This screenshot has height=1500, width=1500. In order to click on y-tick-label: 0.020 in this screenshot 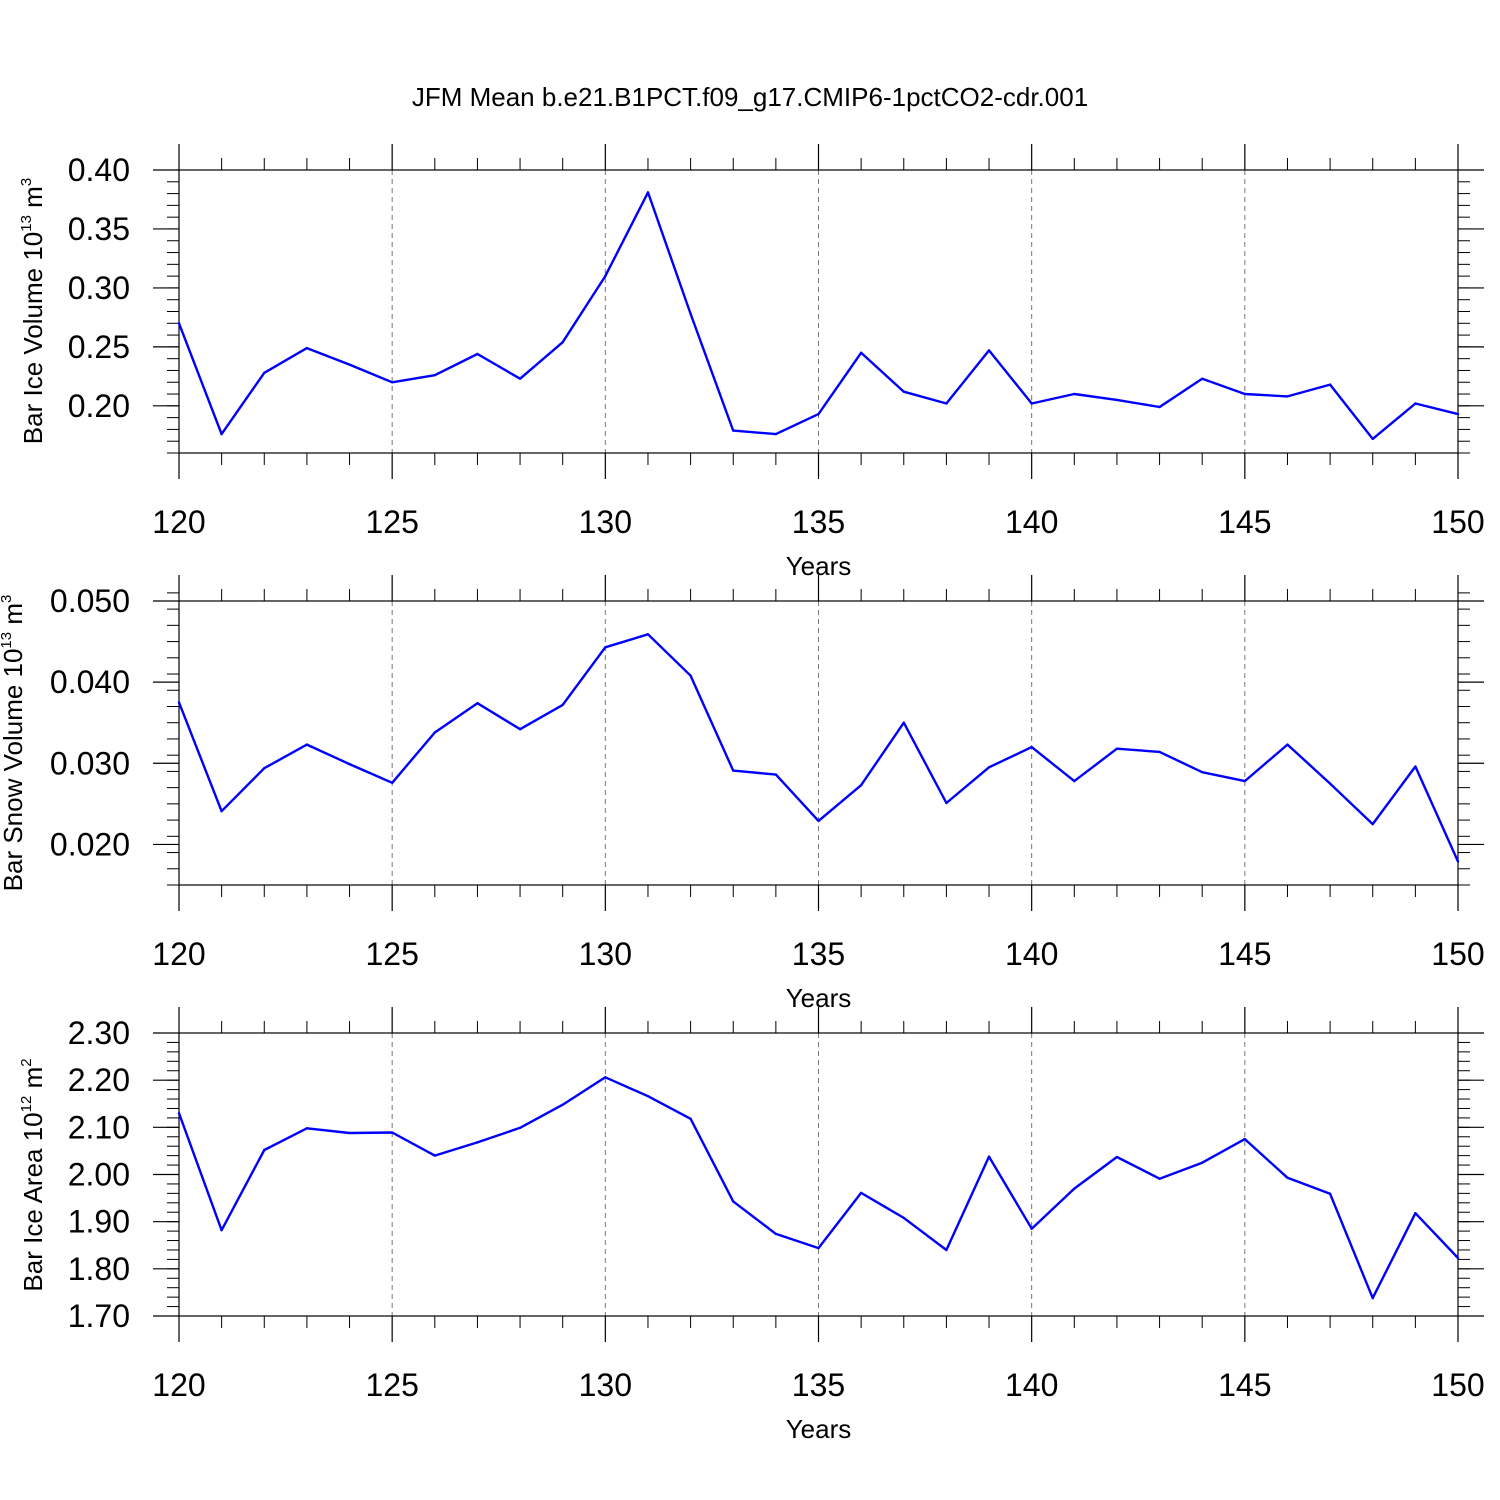, I will do `click(90, 844)`.